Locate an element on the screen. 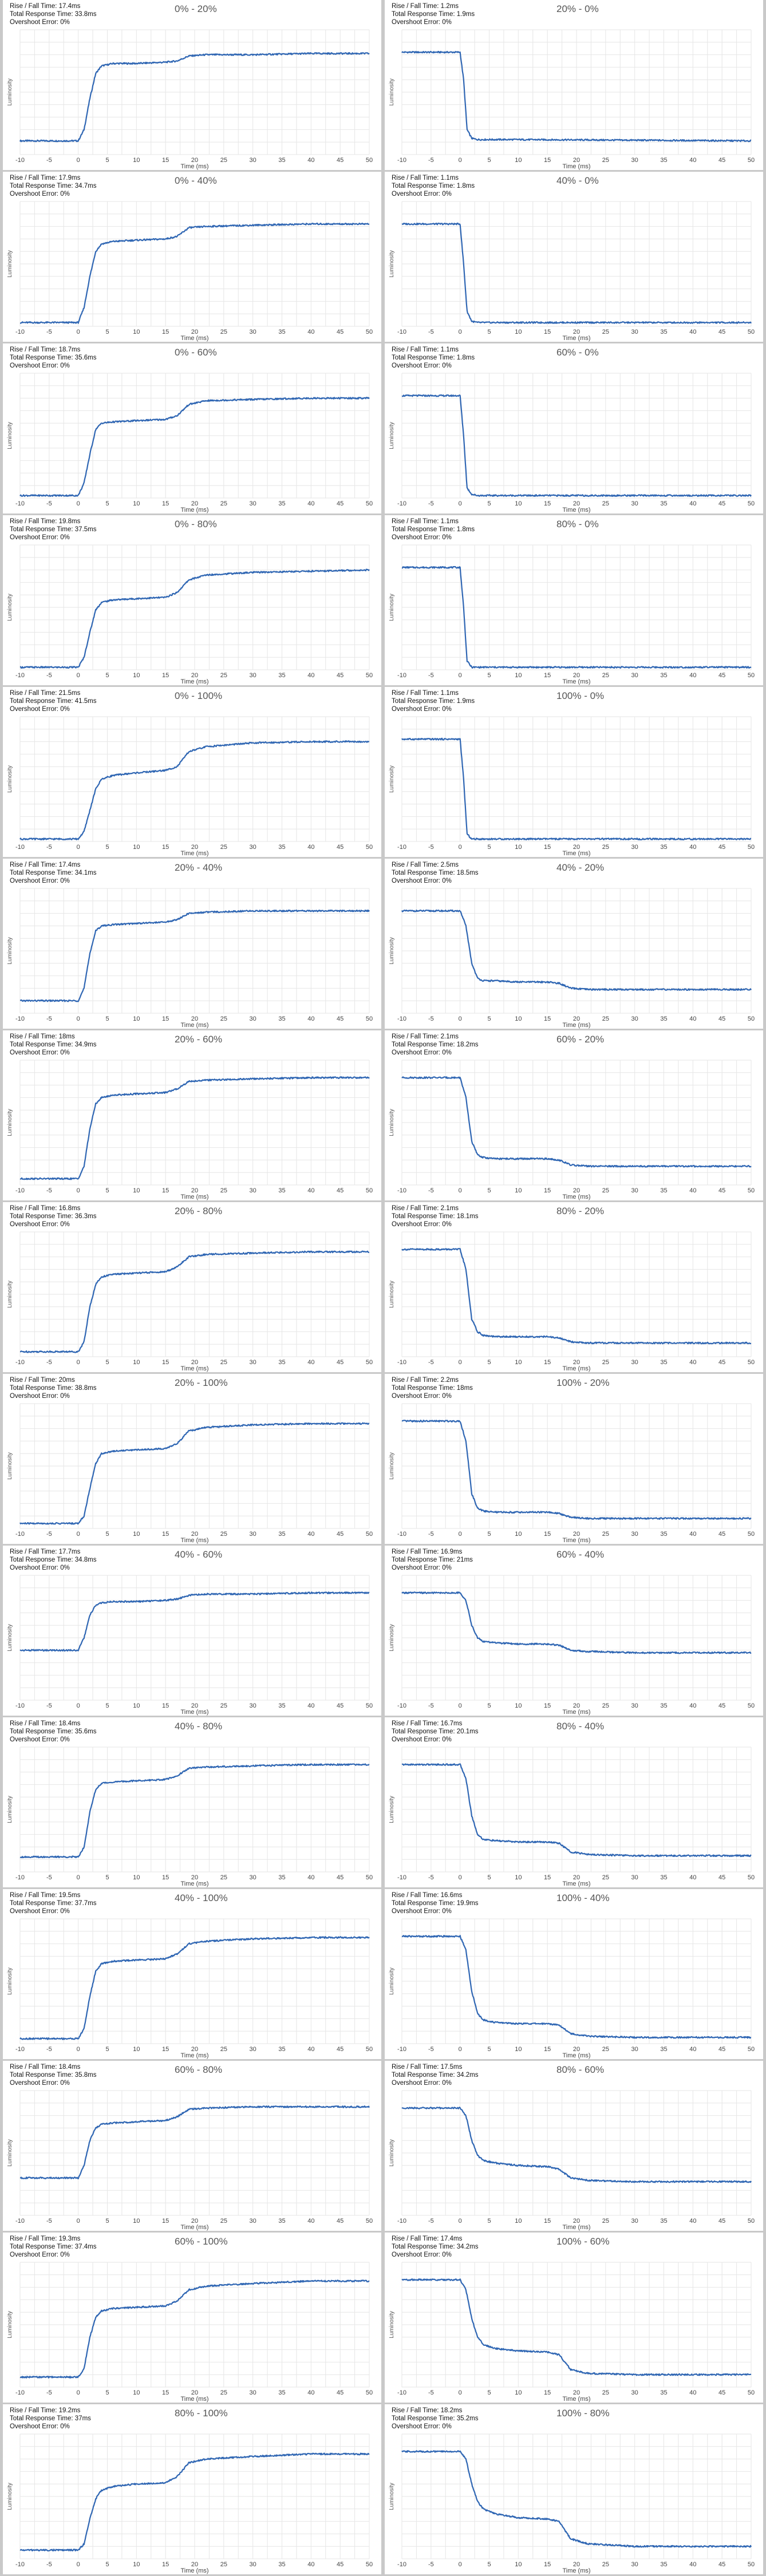 Image resolution: width=766 pixels, height=2576 pixels. chart-title: 20% - 60% is located at coordinates (199, 1039).